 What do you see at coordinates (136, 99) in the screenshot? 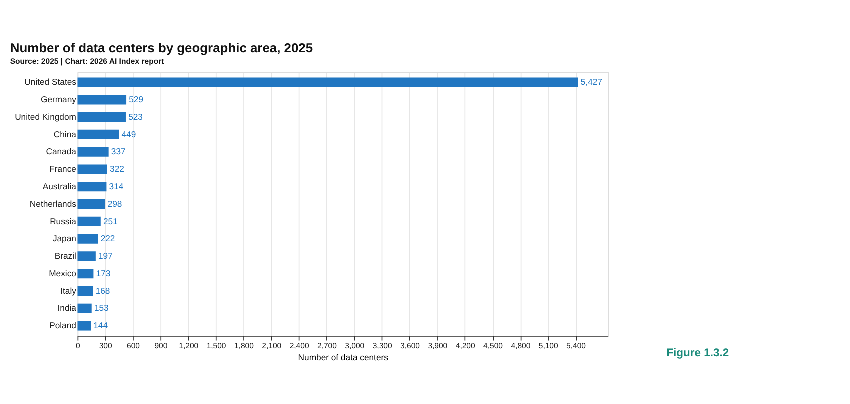
I see `data-label: 529` at bounding box center [136, 99].